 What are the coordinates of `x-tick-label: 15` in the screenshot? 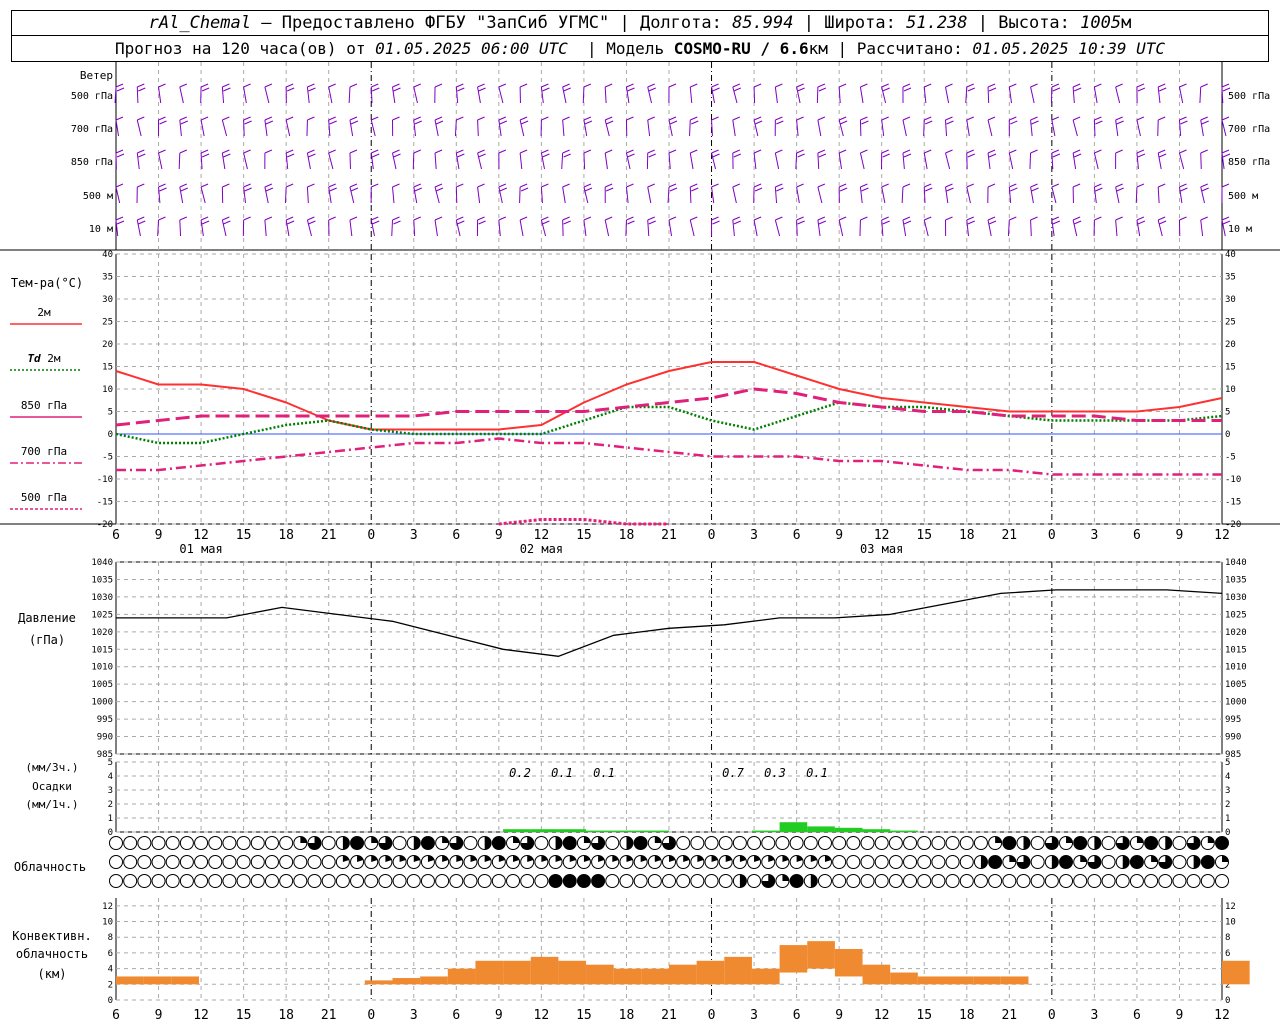 It's located at (244, 535).